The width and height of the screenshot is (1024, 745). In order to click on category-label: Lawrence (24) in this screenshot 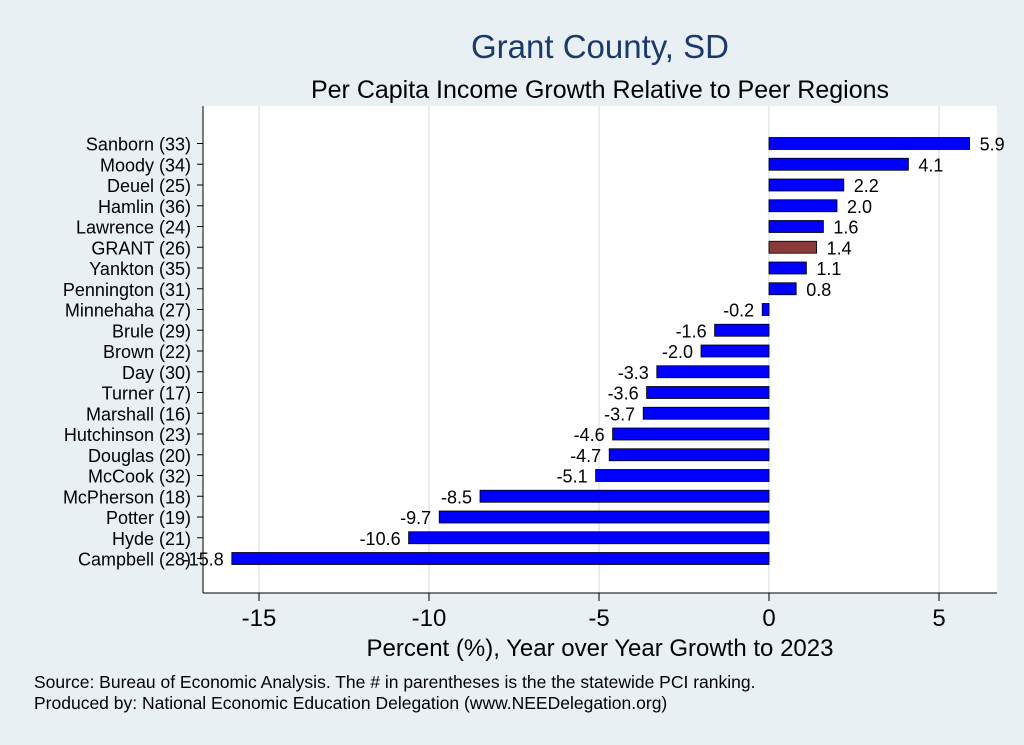, I will do `click(133, 228)`.